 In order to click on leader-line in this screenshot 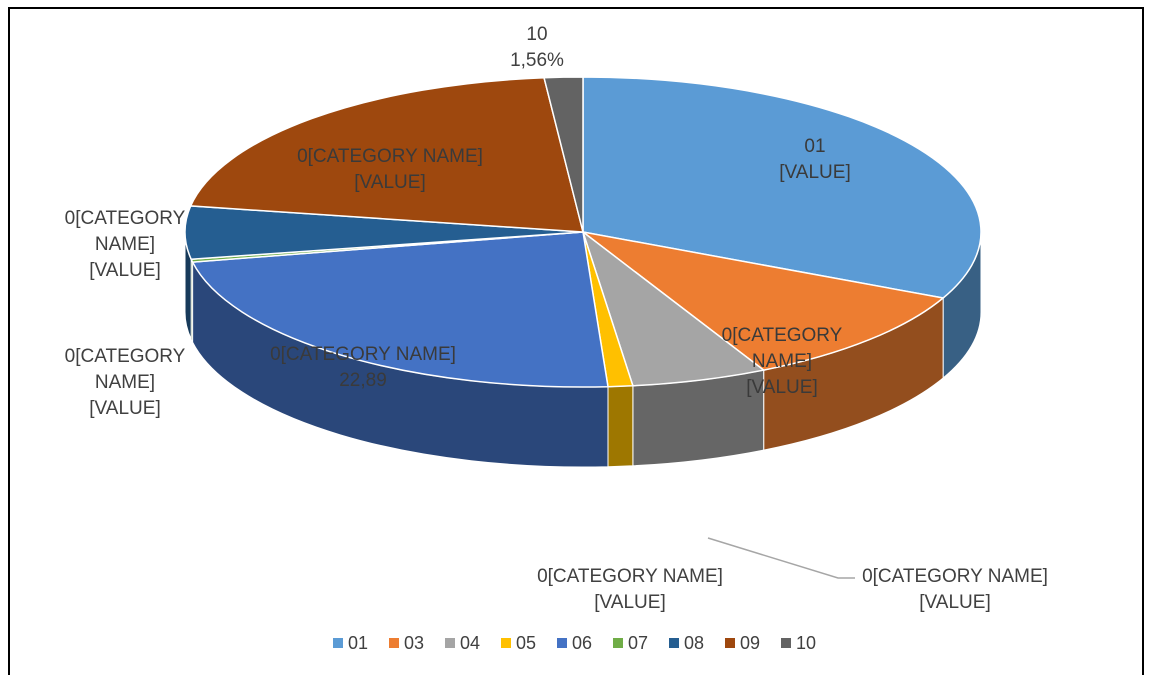, I will do `click(781, 558)`.